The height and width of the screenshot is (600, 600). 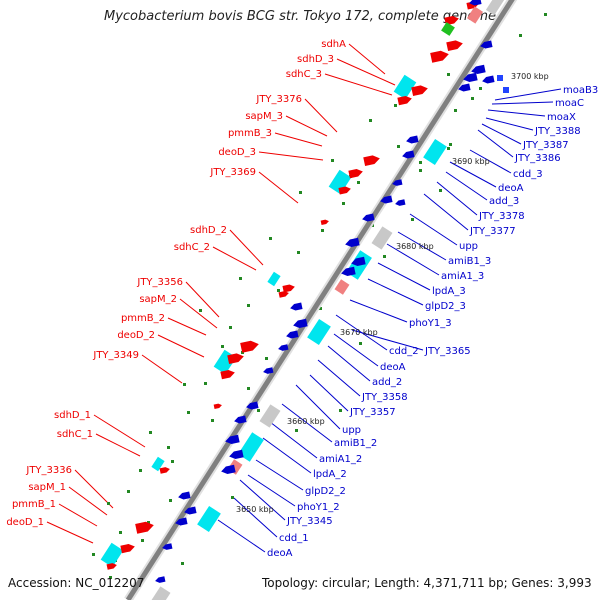 I want to click on forward-gene-label: JTY_3376, so click(x=278, y=99).